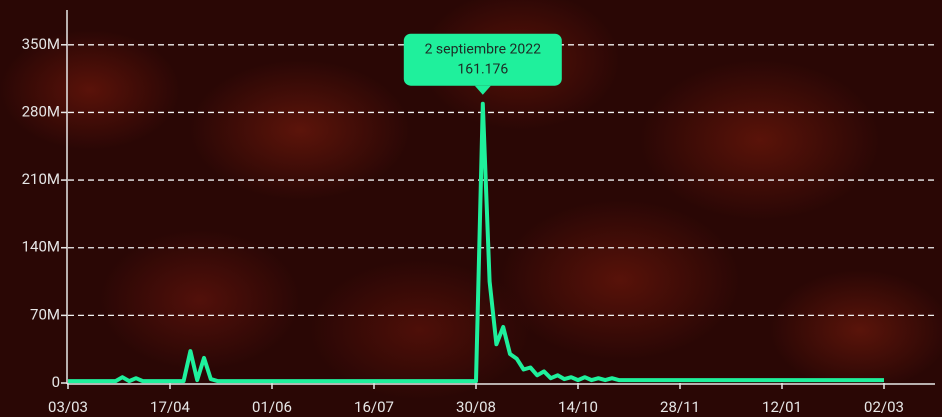 This screenshot has width=942, height=417. What do you see at coordinates (68, 407) in the screenshot?
I see `x-tick-label: 03/03` at bounding box center [68, 407].